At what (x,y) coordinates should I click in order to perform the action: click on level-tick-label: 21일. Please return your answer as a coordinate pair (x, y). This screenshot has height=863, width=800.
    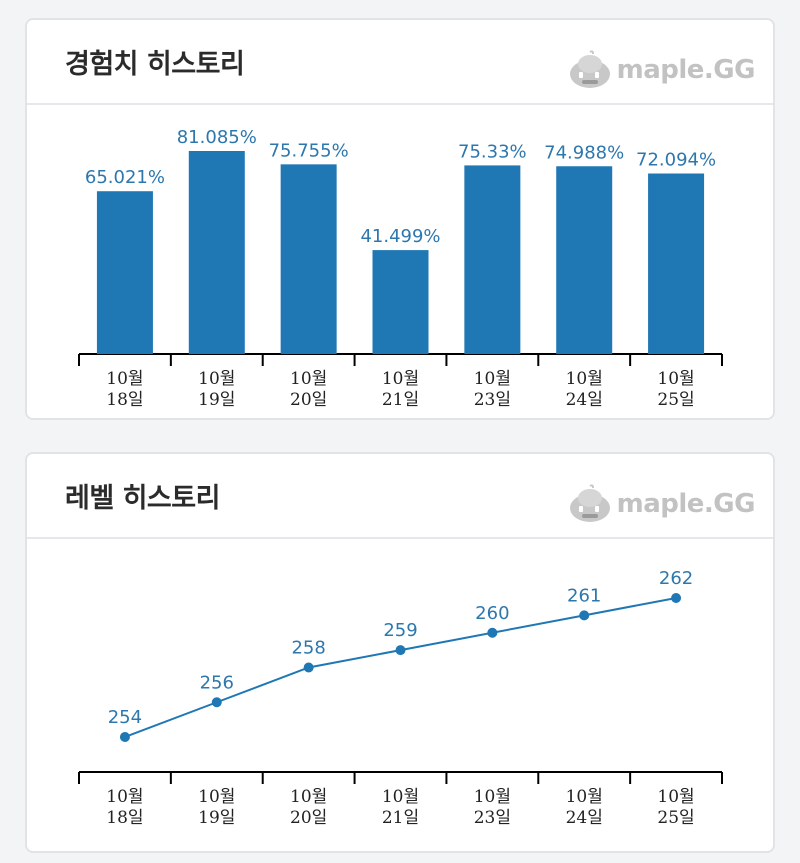
    Looking at the image, I should click on (400, 818).